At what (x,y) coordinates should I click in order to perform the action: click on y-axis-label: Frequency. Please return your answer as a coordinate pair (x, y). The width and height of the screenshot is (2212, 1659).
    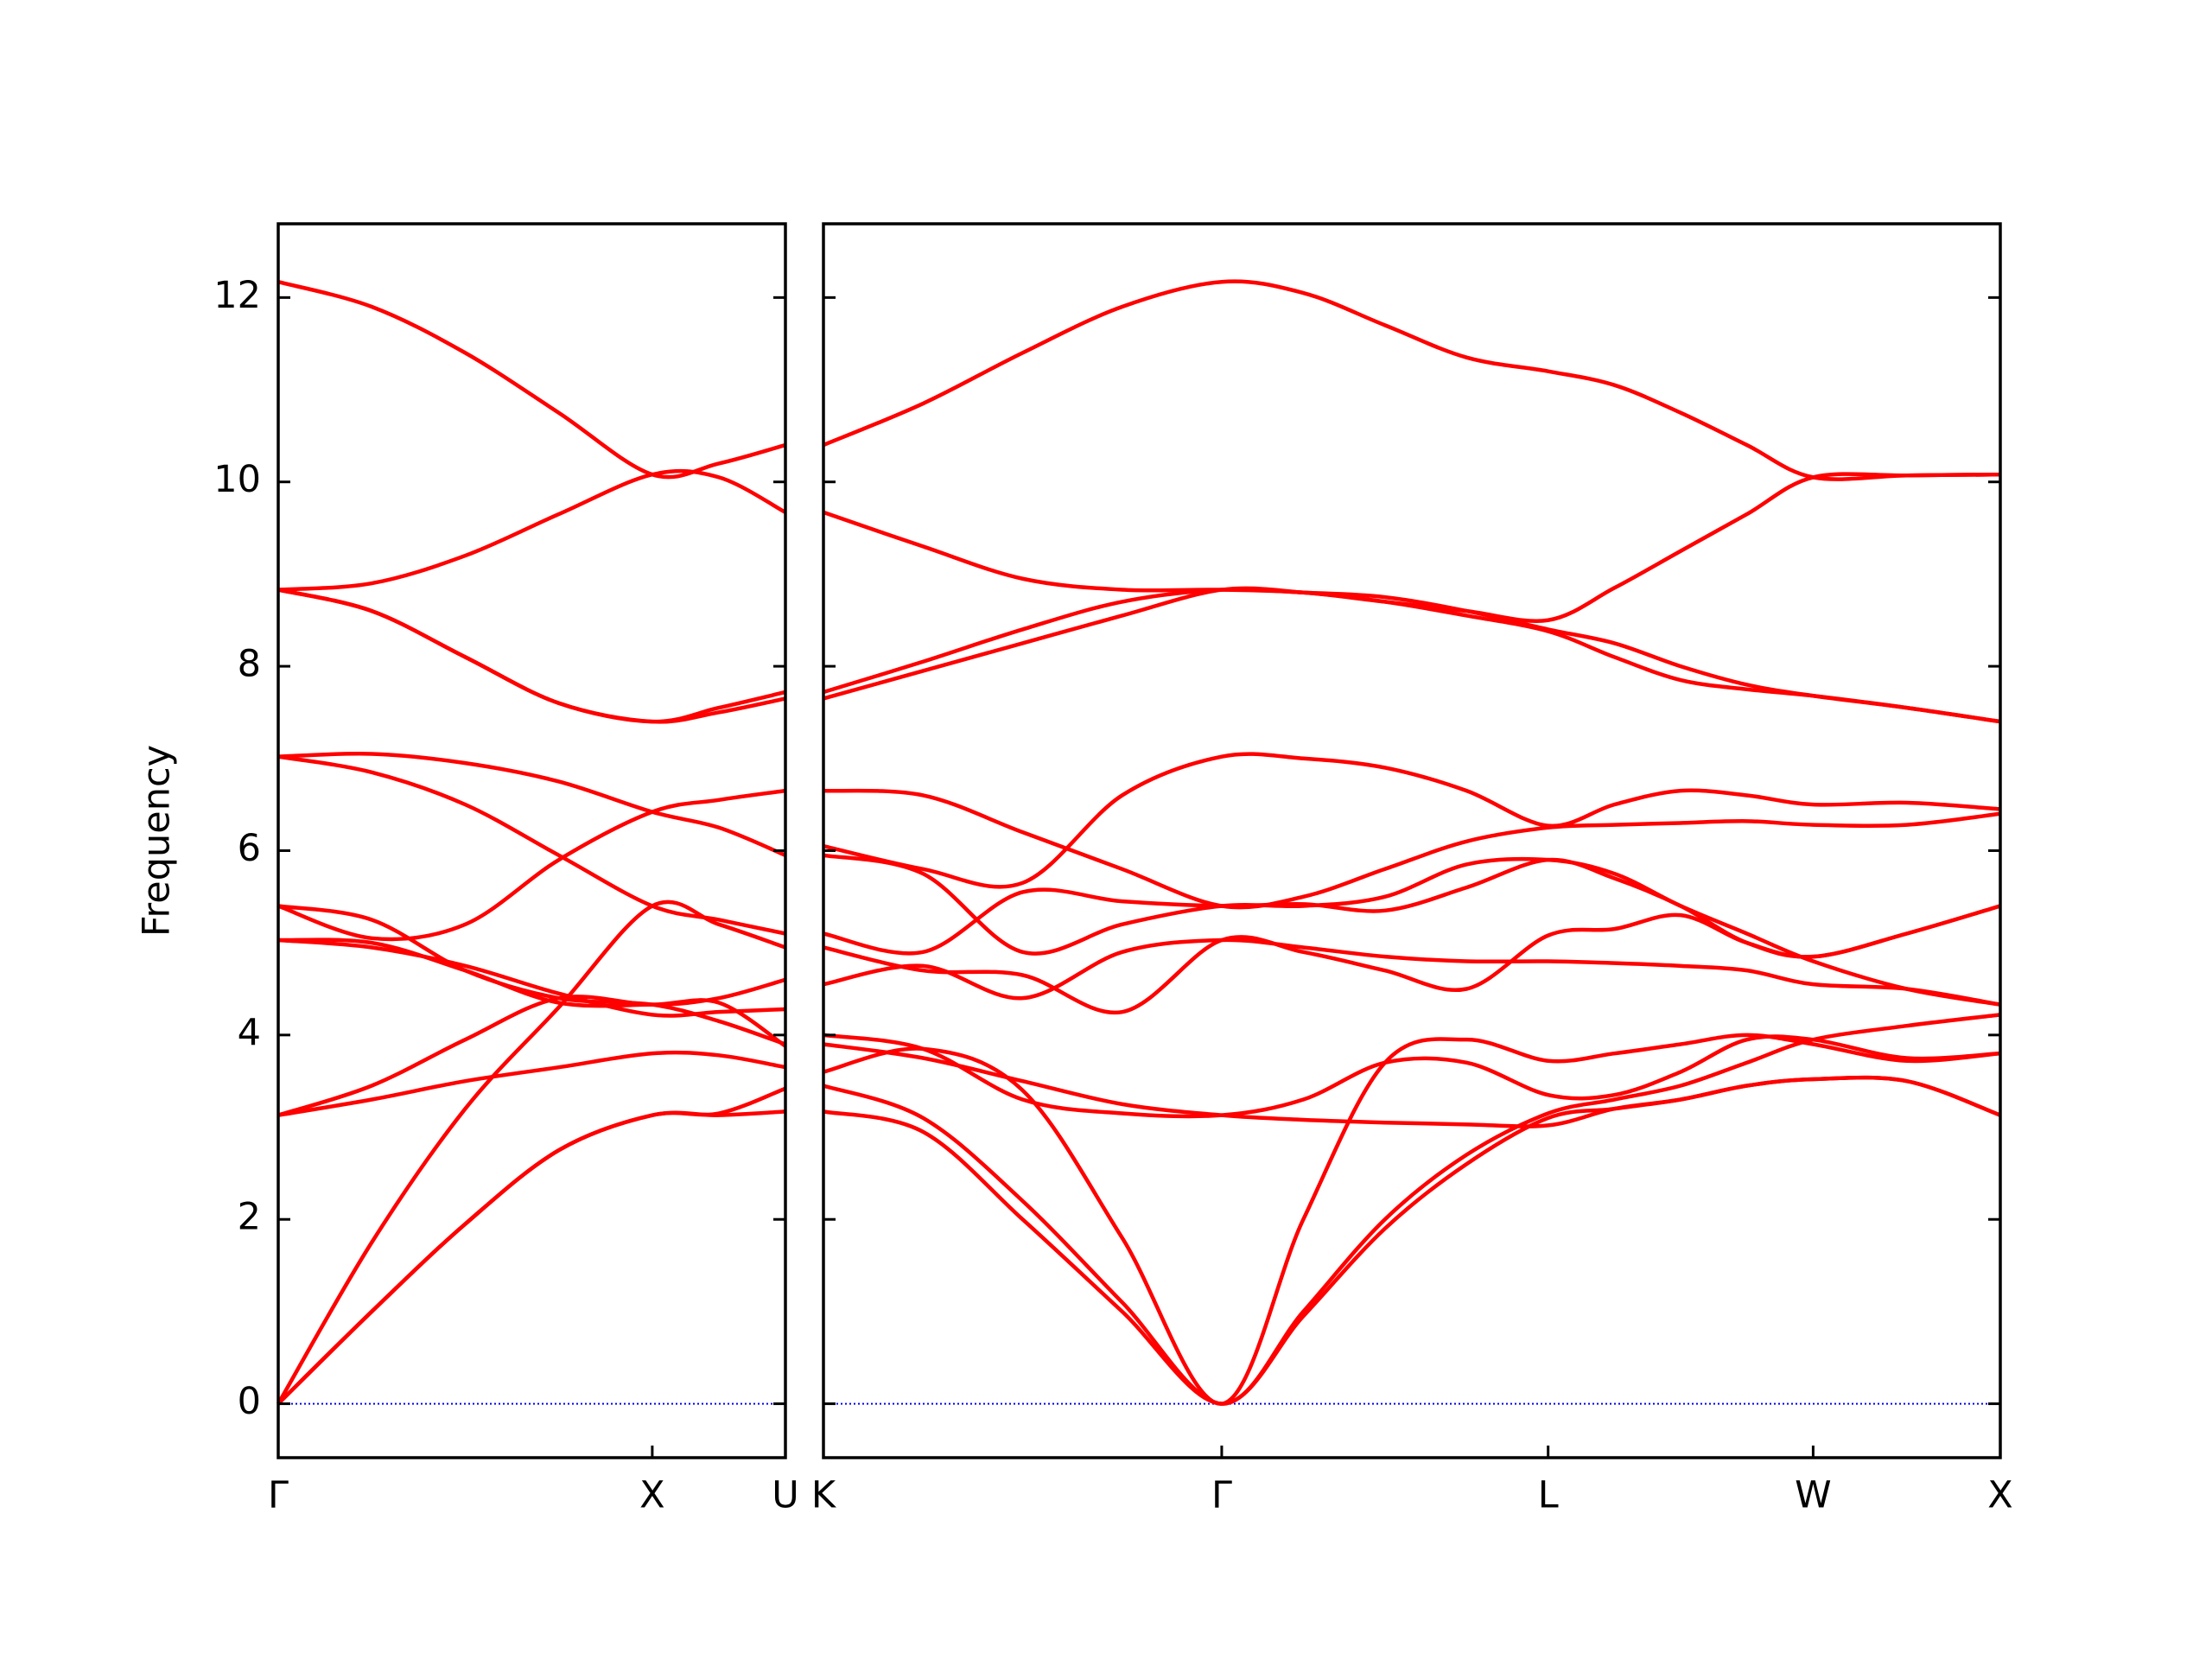
    Looking at the image, I should click on (157, 841).